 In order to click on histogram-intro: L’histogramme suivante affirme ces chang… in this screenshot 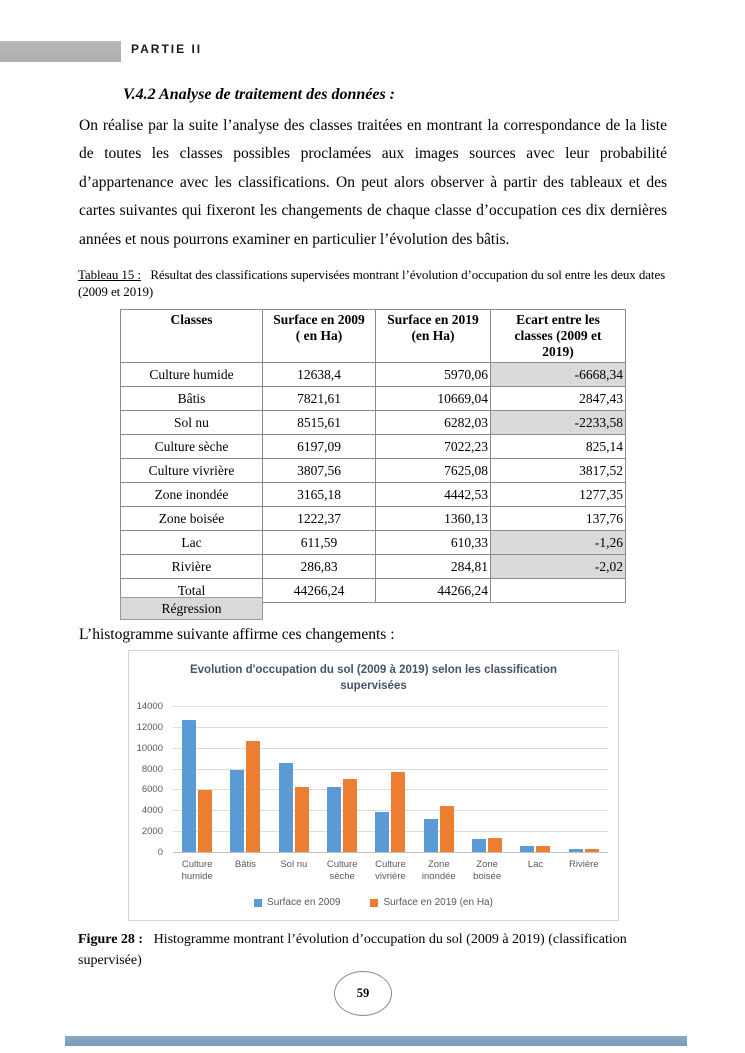, I will do `click(237, 634)`.